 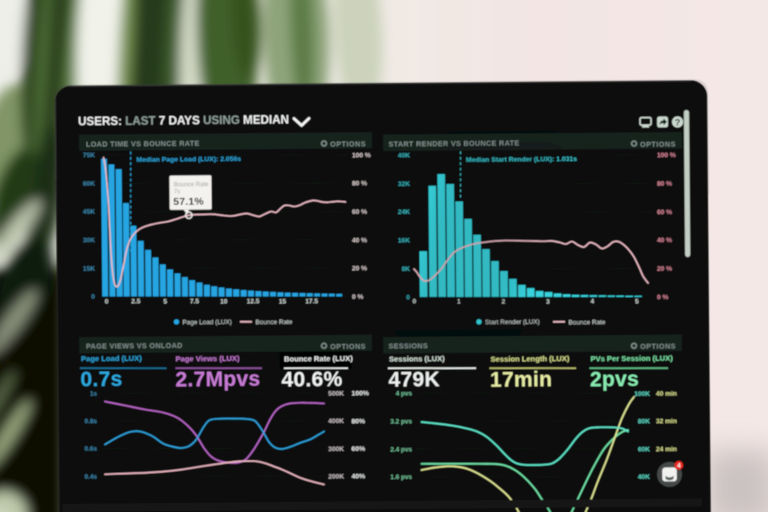 What do you see at coordinates (359, 393) in the screenshot?
I see `svg-text: 100%` at bounding box center [359, 393].